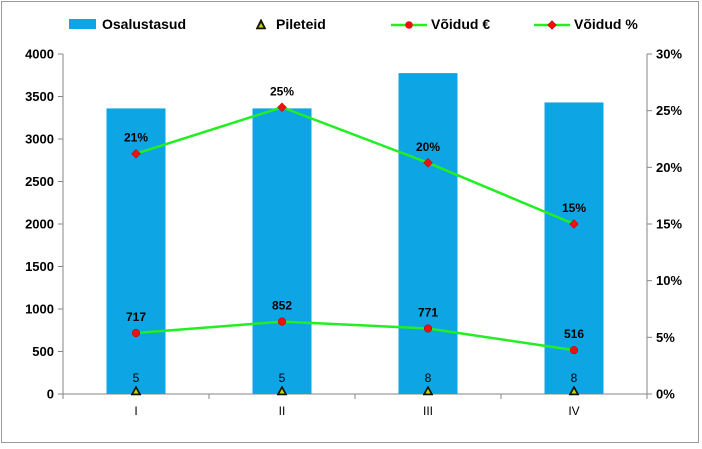 This screenshot has height=449, width=702. I want to click on legend-swatch-bar, so click(82, 24).